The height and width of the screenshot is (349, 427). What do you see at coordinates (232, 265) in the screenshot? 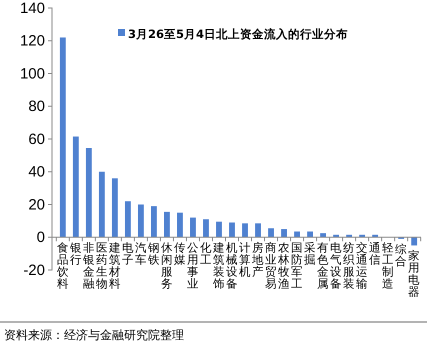
I see `x-tick-label: 机械设备` at bounding box center [232, 265].